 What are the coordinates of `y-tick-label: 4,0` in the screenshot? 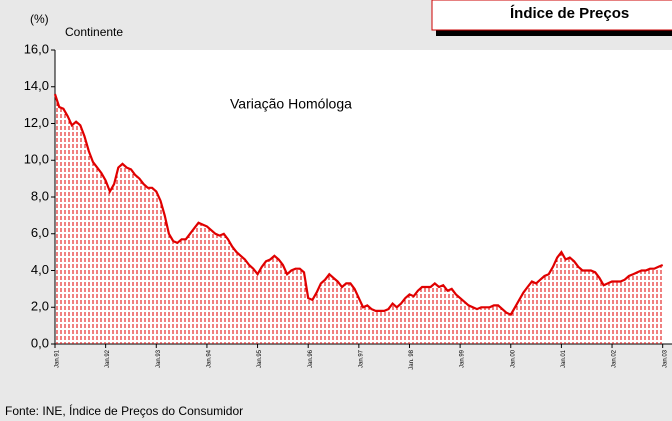 It's located at (40, 269).